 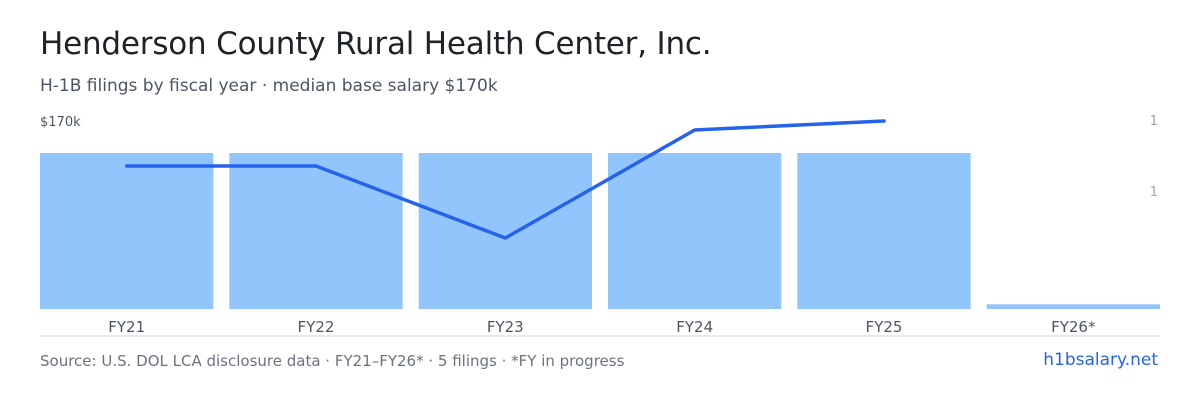 I want to click on x-tick-label: FY25, so click(x=884, y=327).